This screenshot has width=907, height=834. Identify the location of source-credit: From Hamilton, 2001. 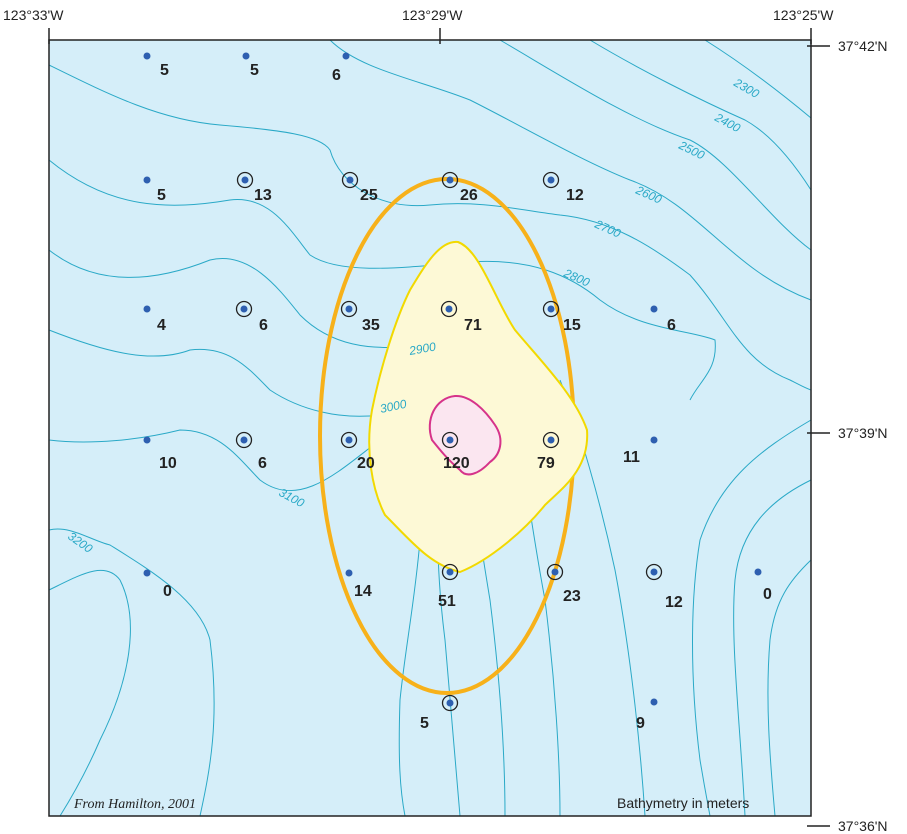
(134, 804).